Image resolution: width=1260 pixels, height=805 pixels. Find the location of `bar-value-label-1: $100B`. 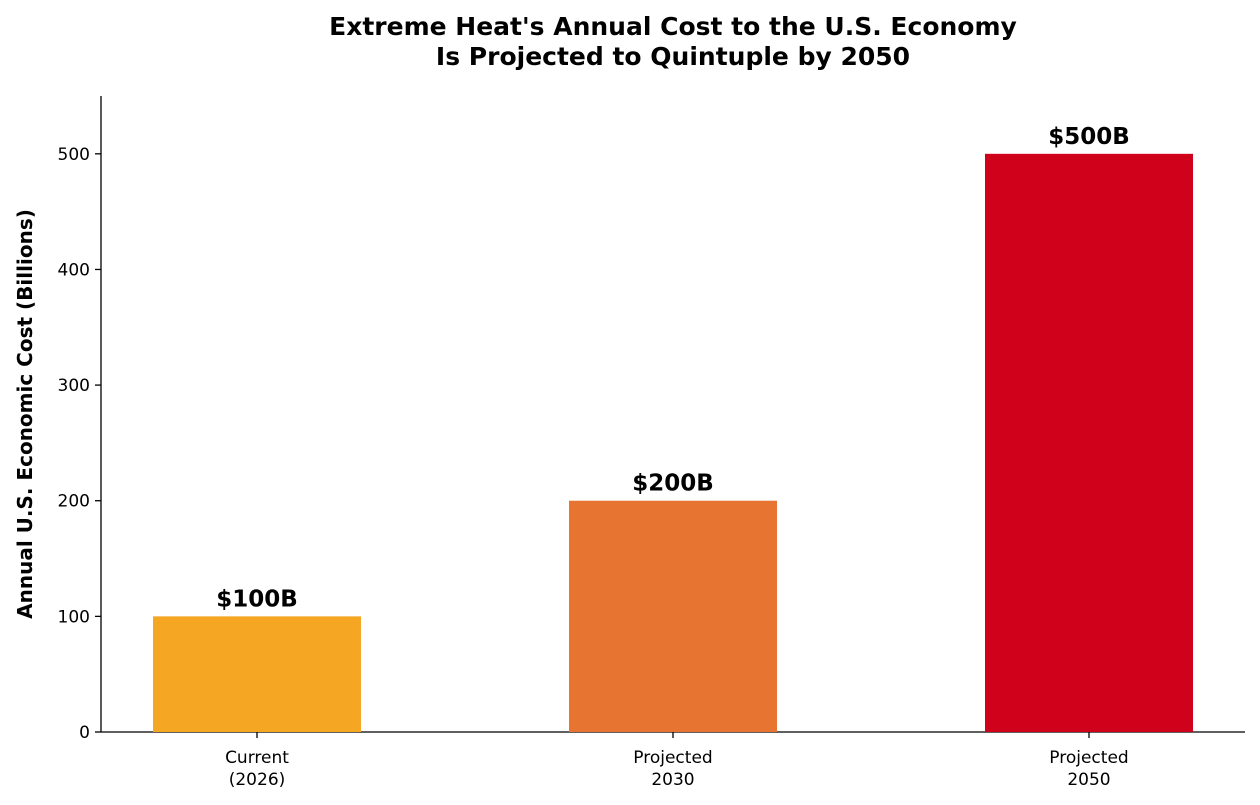

bar-value-label-1: $100B is located at coordinates (257, 599).